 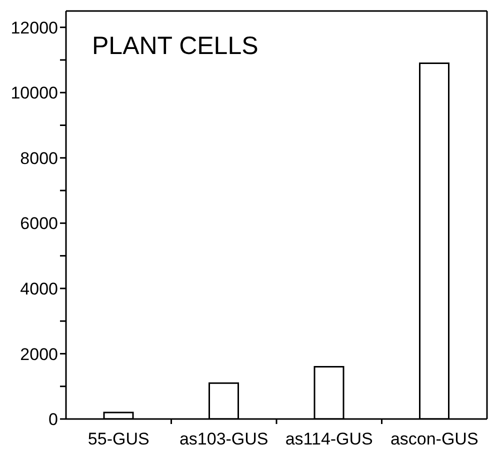 What do you see at coordinates (434, 439) in the screenshot?
I see `x-tick-label: ascon-GUS` at bounding box center [434, 439].